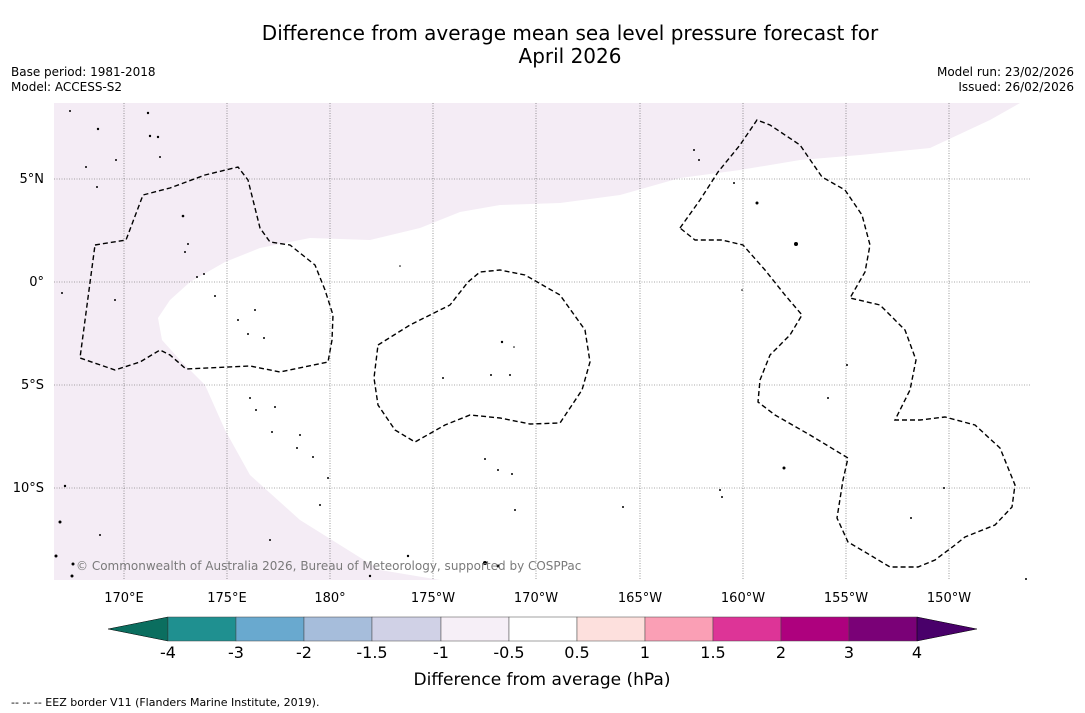 The width and height of the screenshot is (1085, 713). Describe the element at coordinates (541, 652) in the screenshot. I see `colorbar-ticks: -4 -3 -2 -1.5 -1 -0.5 0.5 1 1.5 2 3 4` at that location.